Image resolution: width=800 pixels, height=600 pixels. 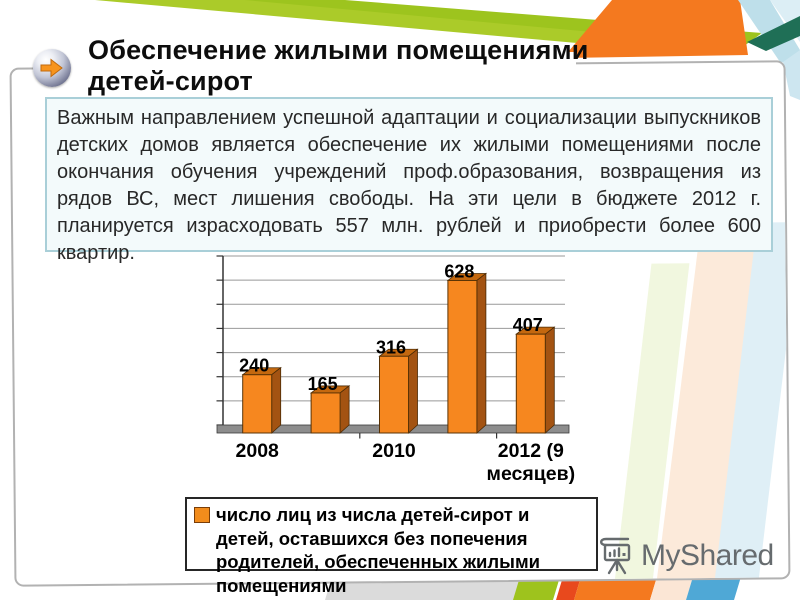 I want to click on title-line-2: детей-сирот, so click(x=170, y=81).